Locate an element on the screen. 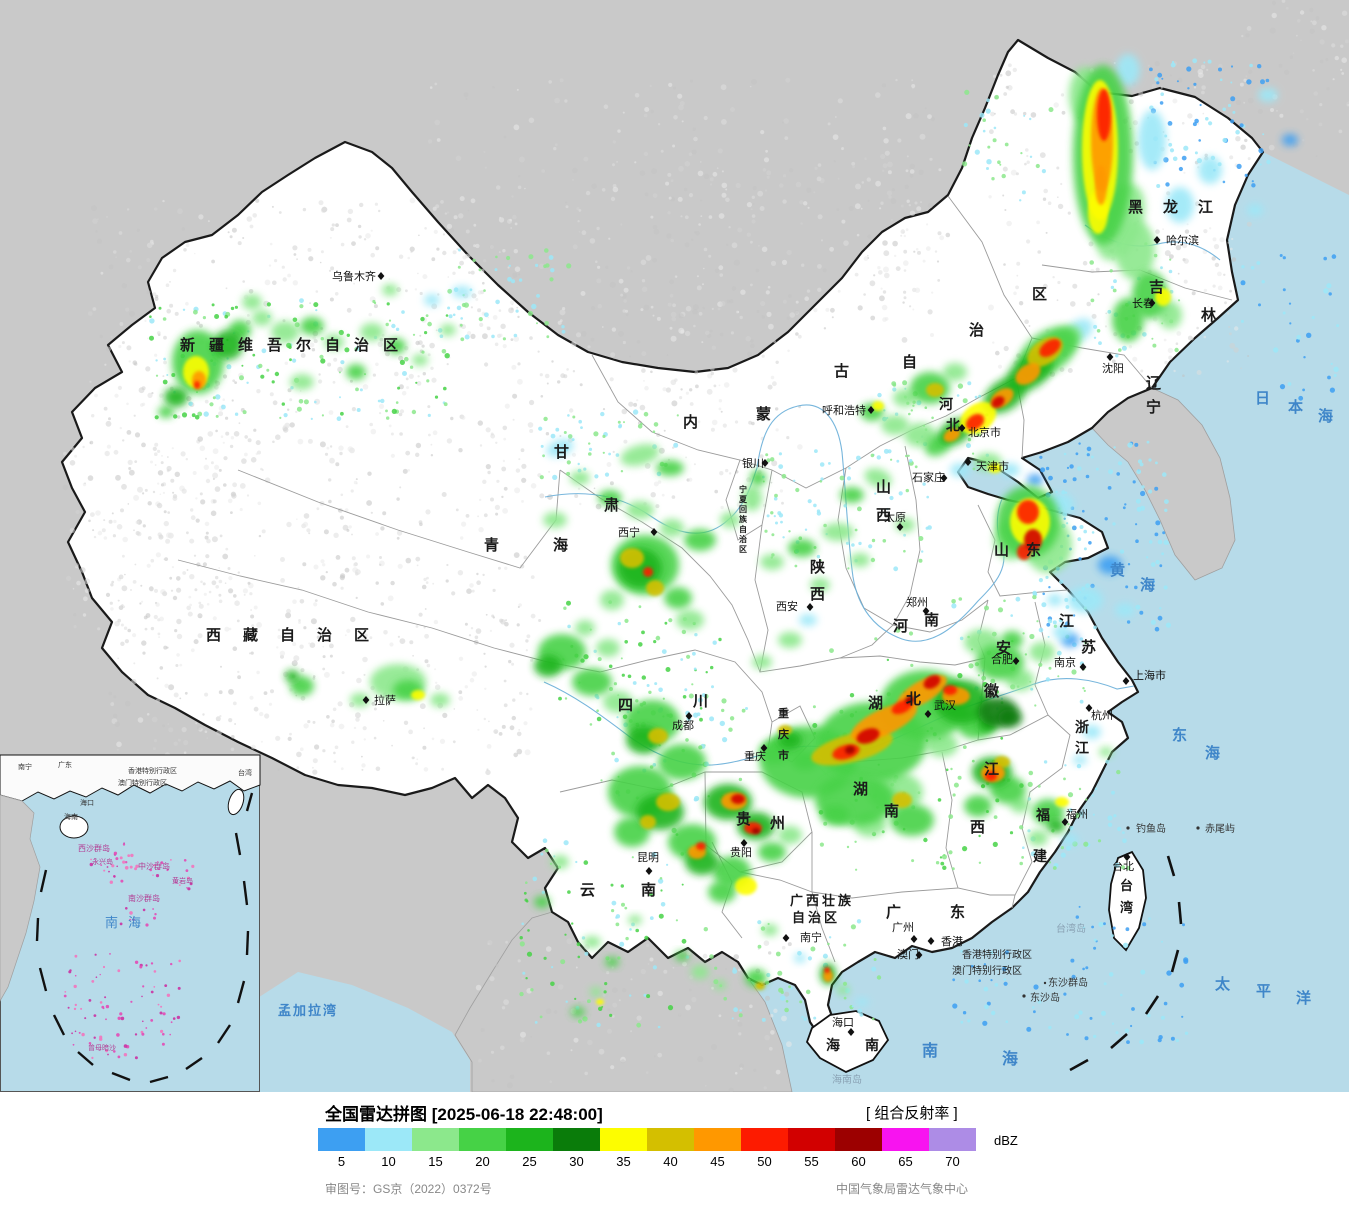 This screenshot has width=1349, height=1208. city-label: 澳门 is located at coordinates (908, 954).